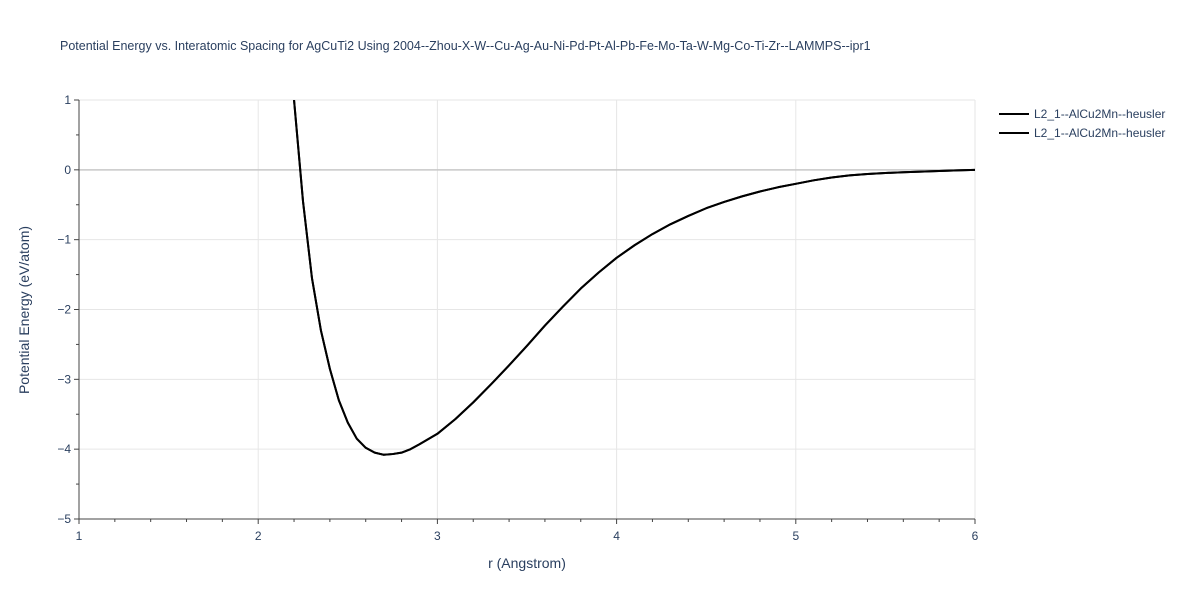 The width and height of the screenshot is (1200, 600). I want to click on y-tick-label: −1, so click(64, 240).